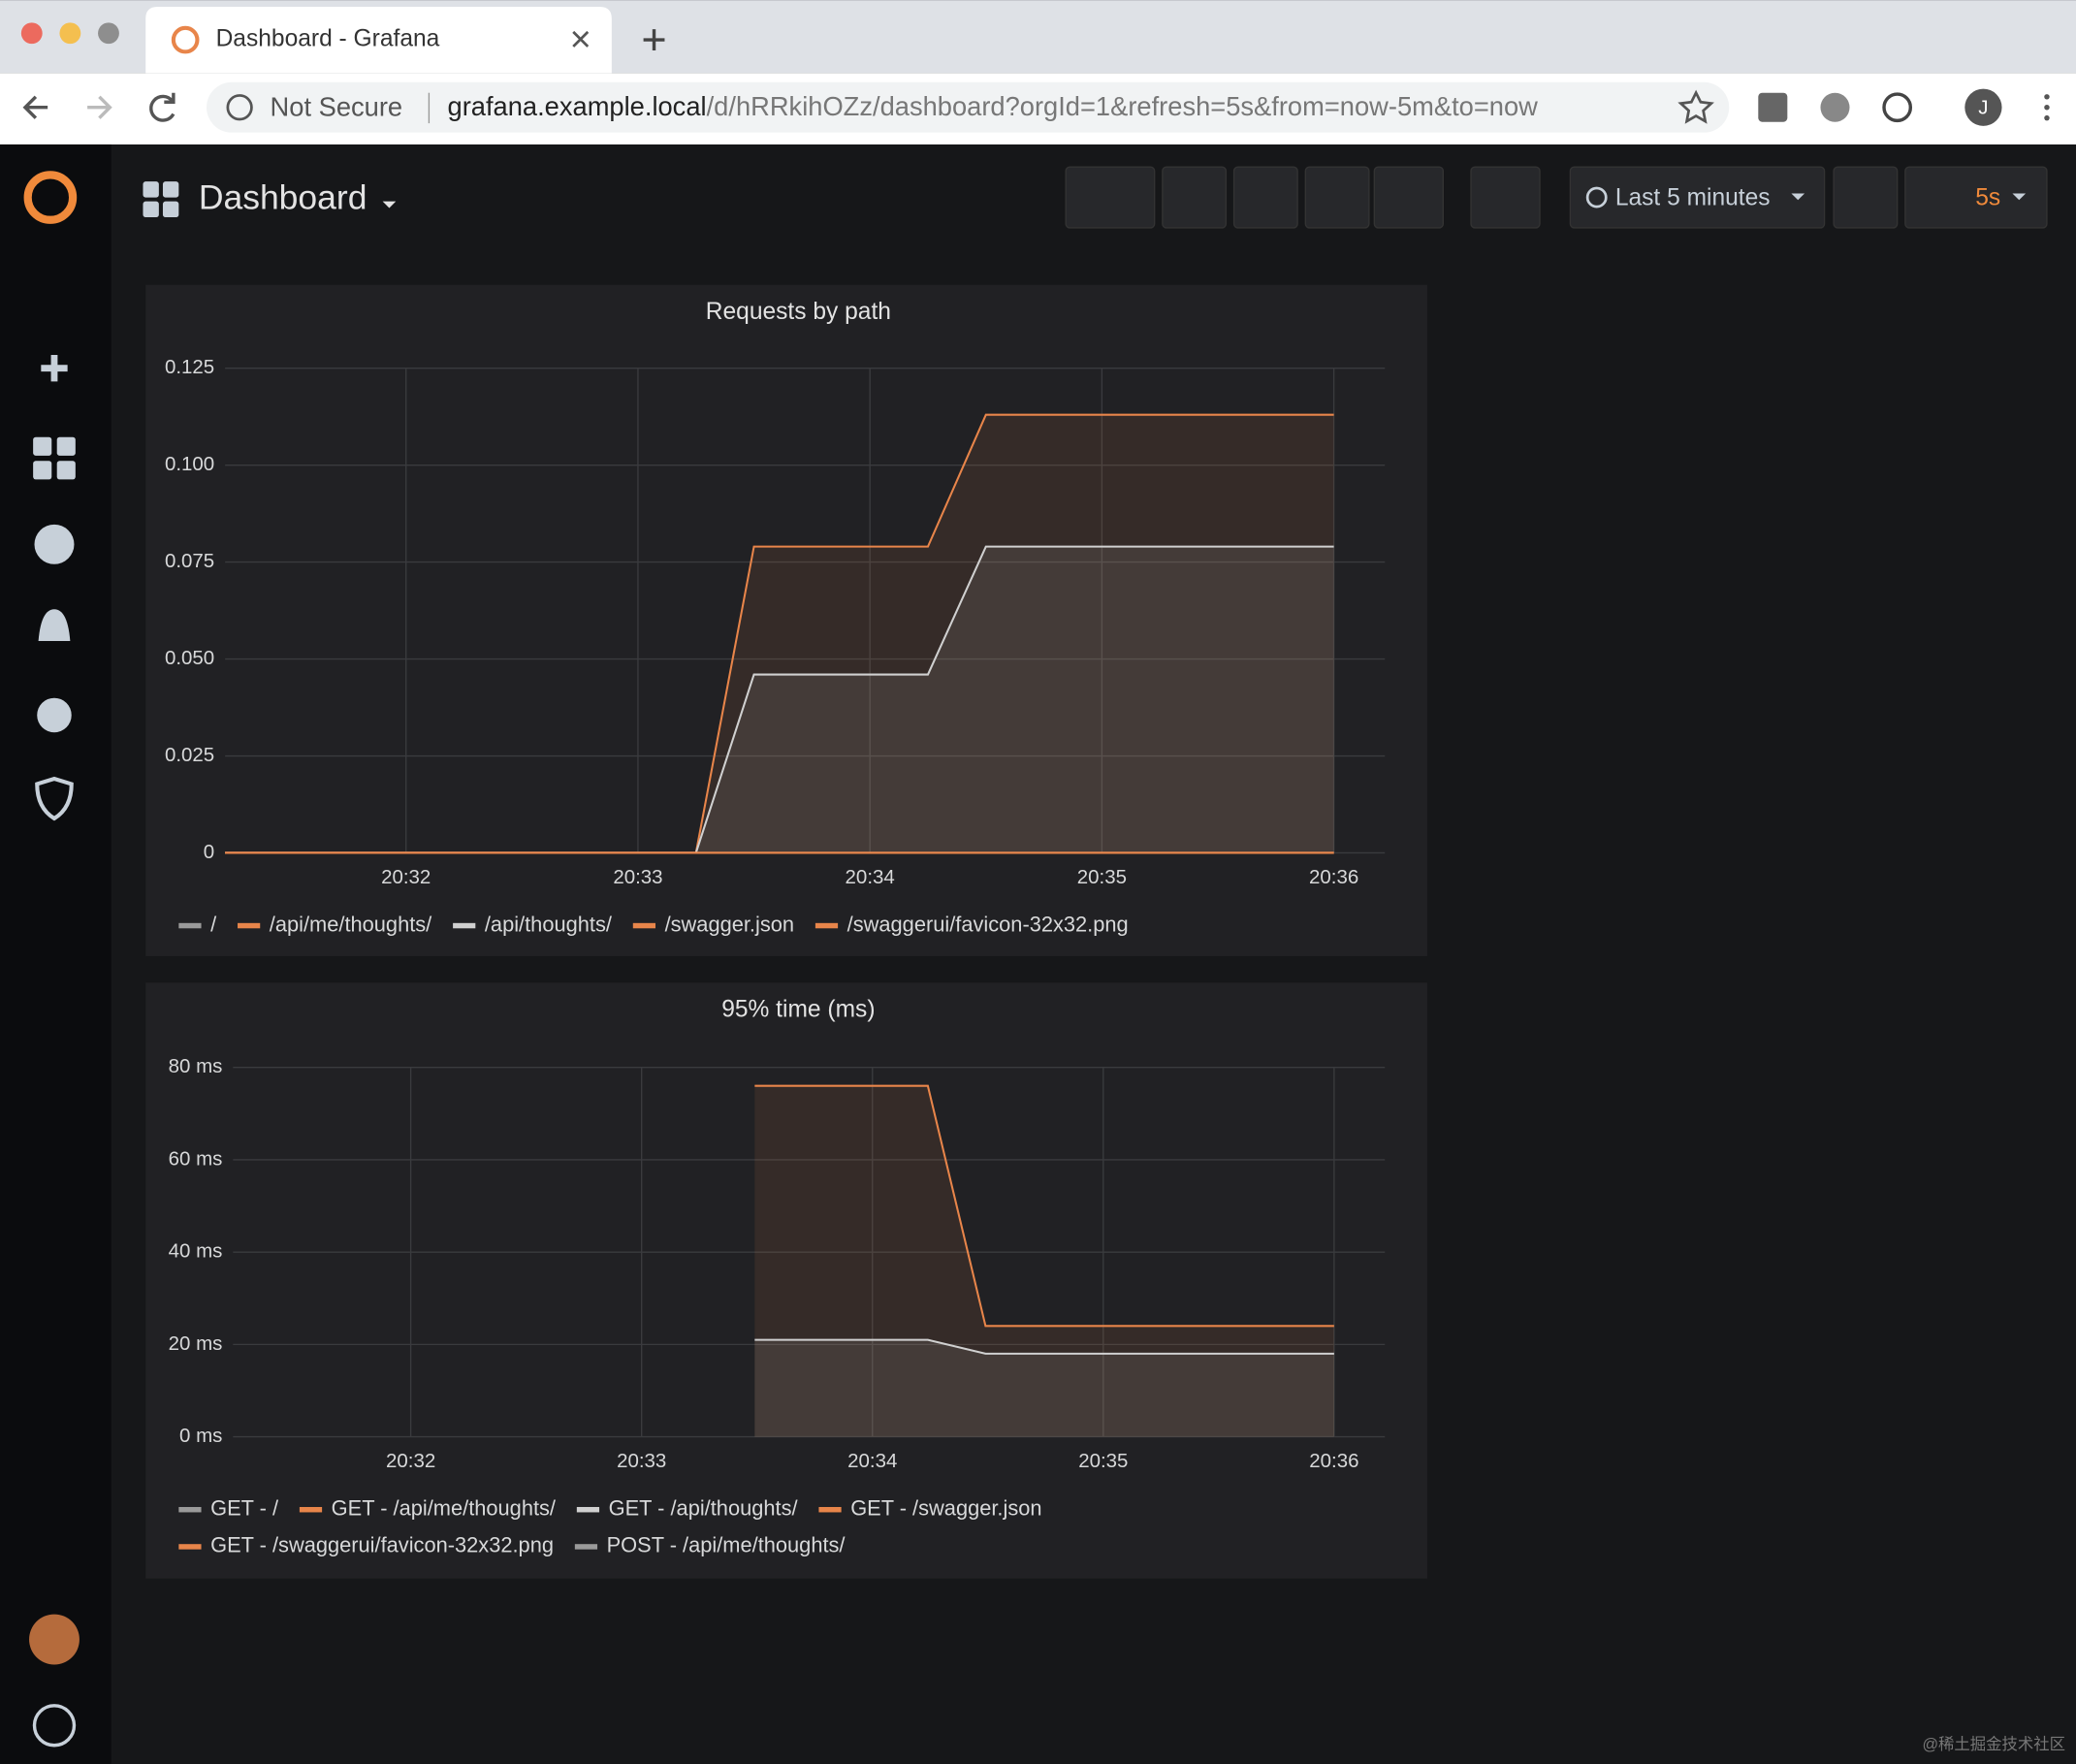 Image resolution: width=2076 pixels, height=1764 pixels. I want to click on avatar-letter: J, so click(1983, 107).